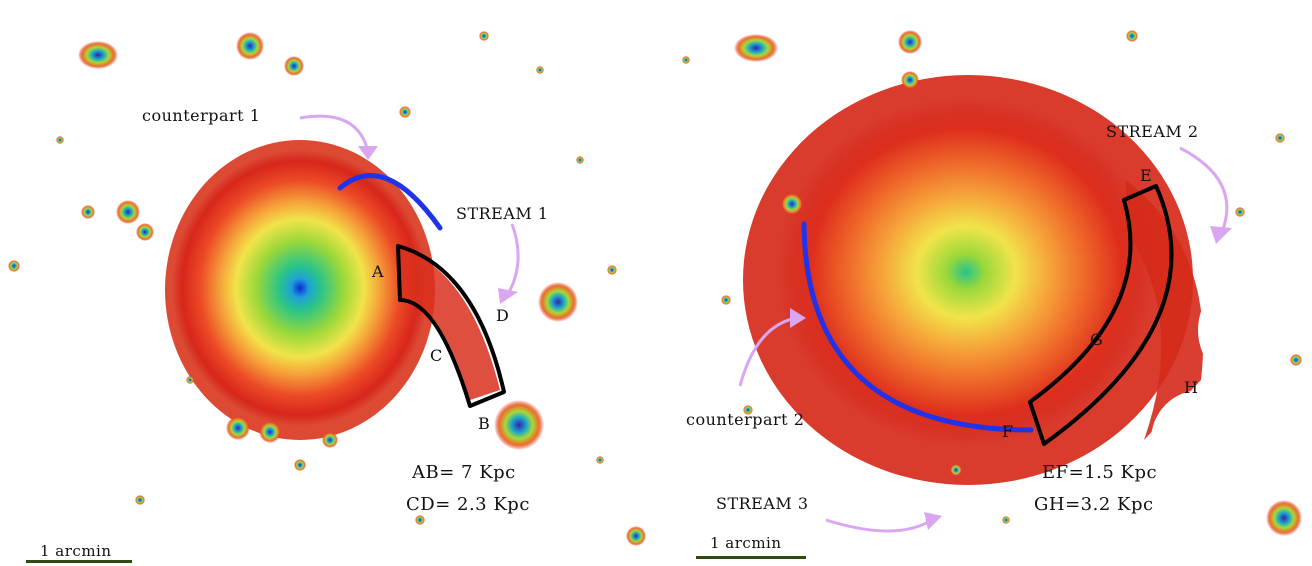 This screenshot has height=566, width=1312. I want to click on scale-bar-left, so click(79, 561).